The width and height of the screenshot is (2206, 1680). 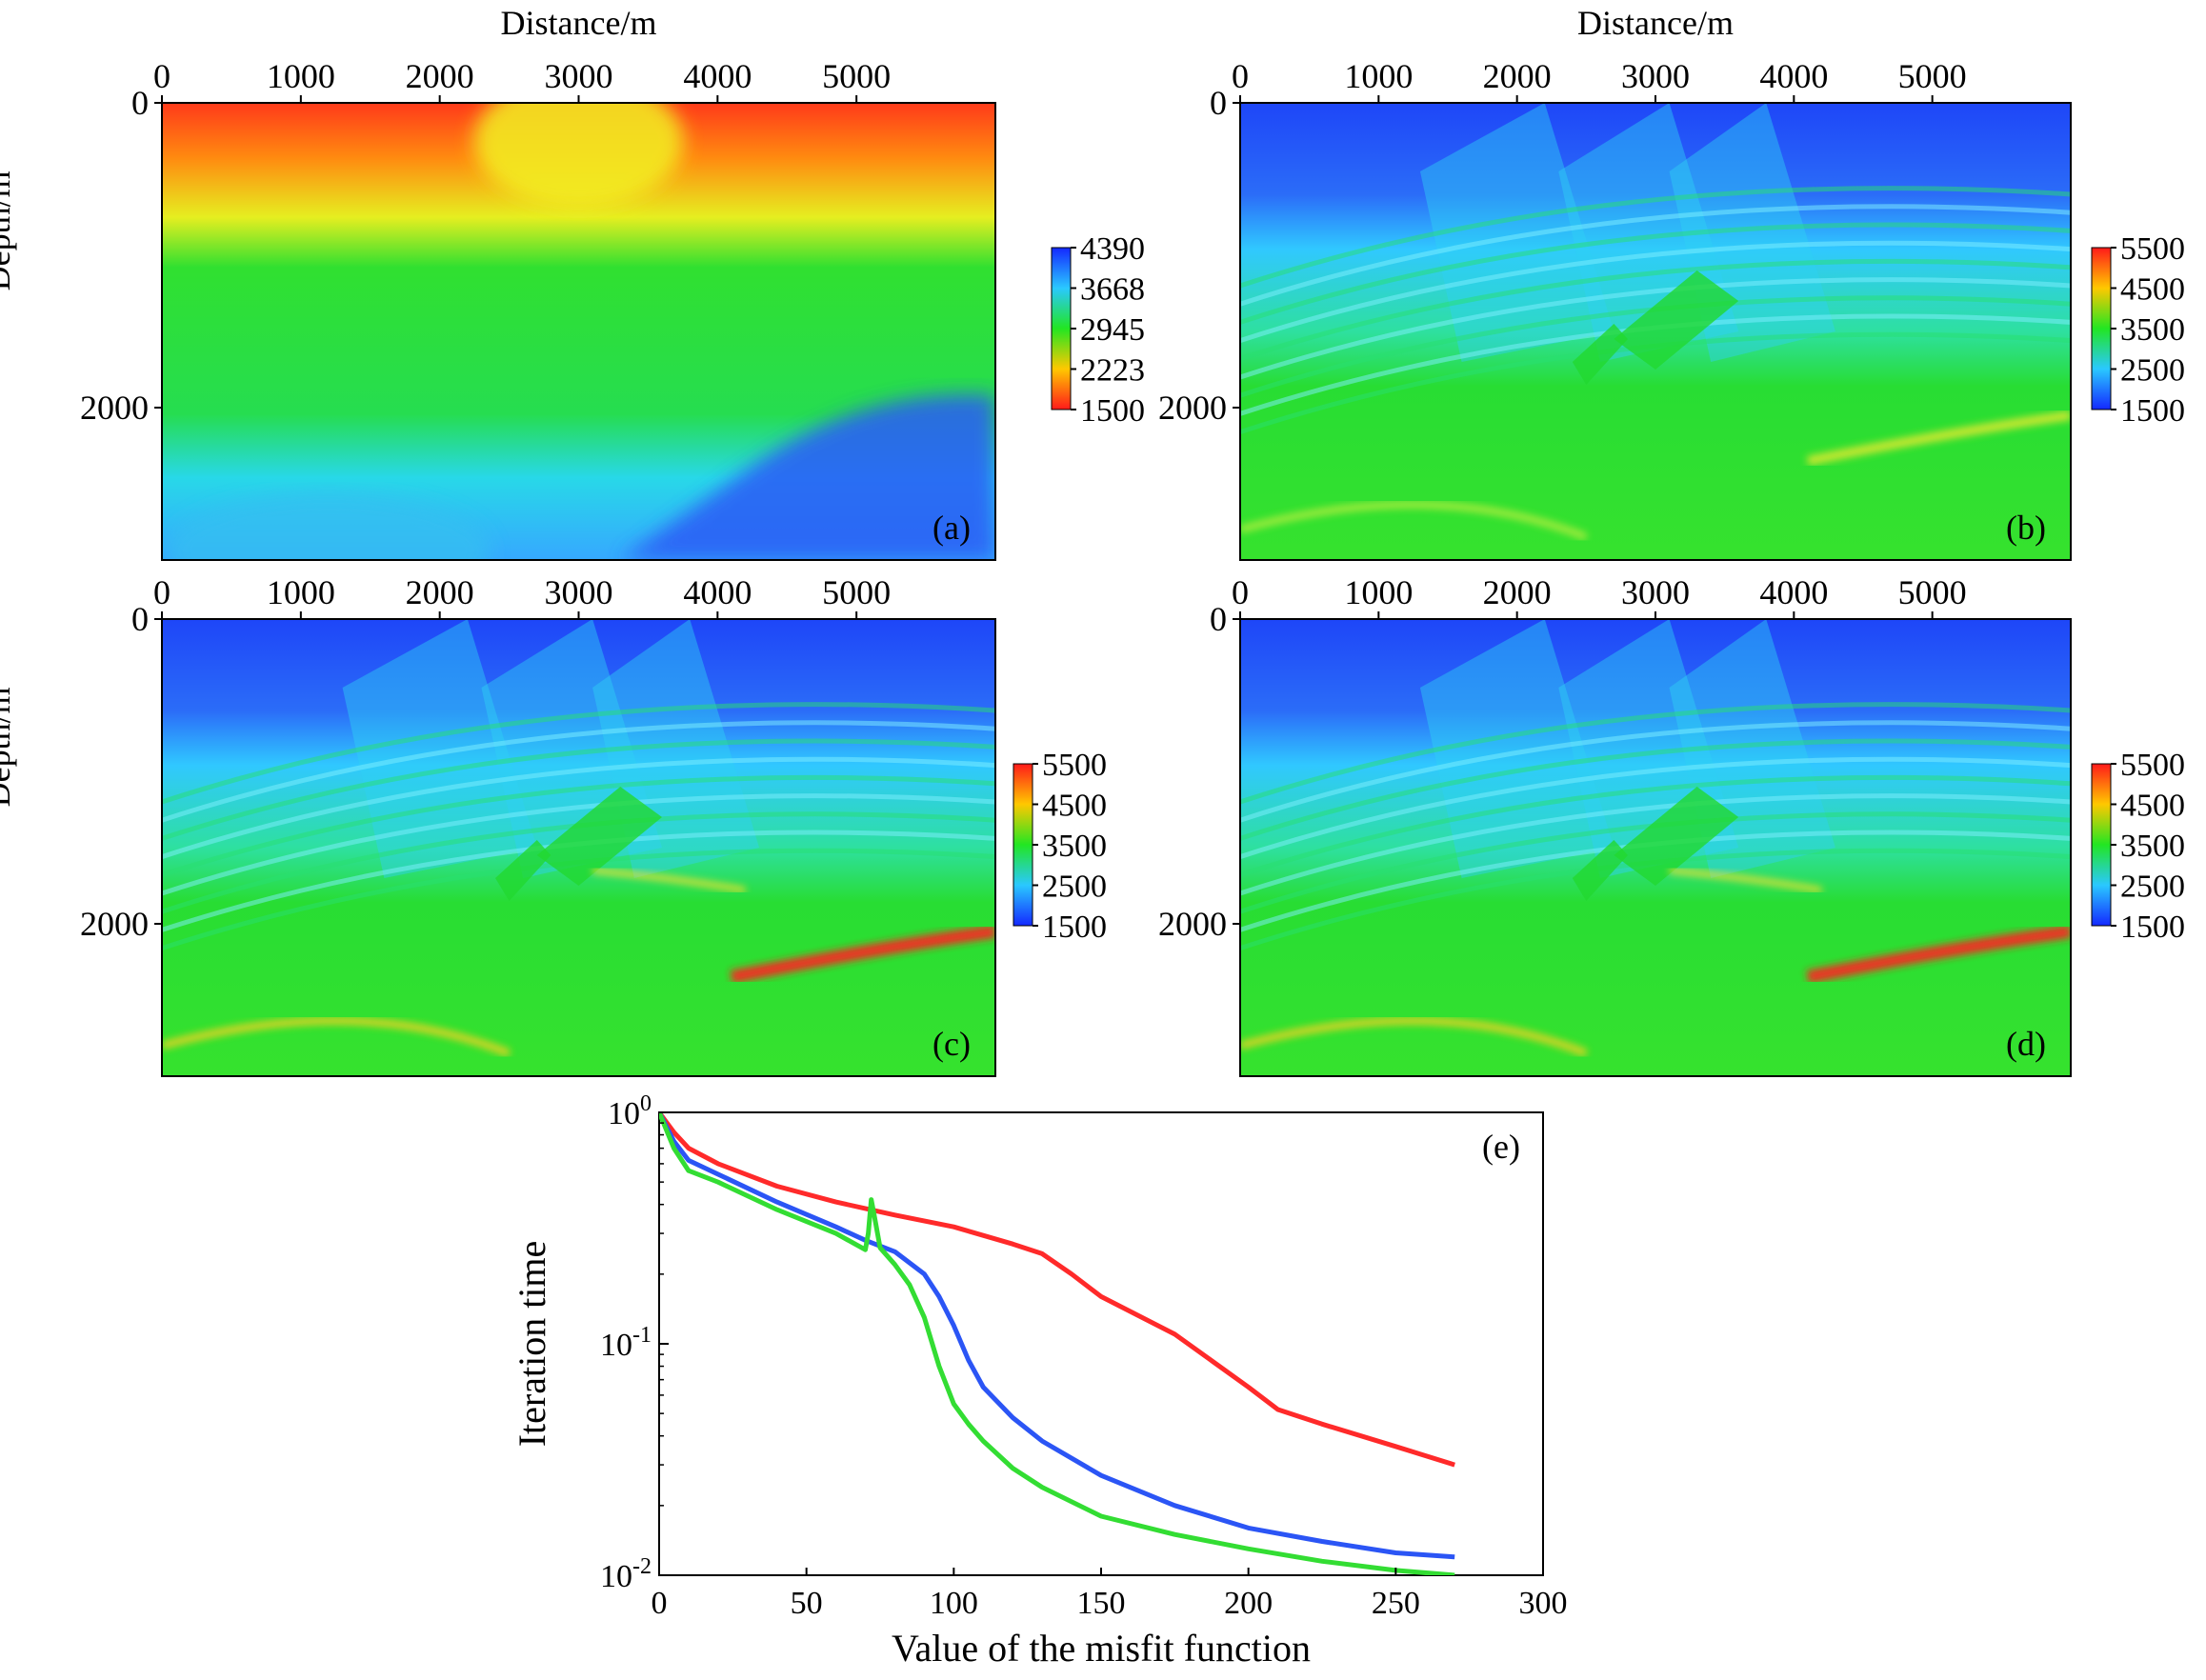 What do you see at coordinates (1112, 290) in the screenshot?
I see `colorbar-tick-label: 3668` at bounding box center [1112, 290].